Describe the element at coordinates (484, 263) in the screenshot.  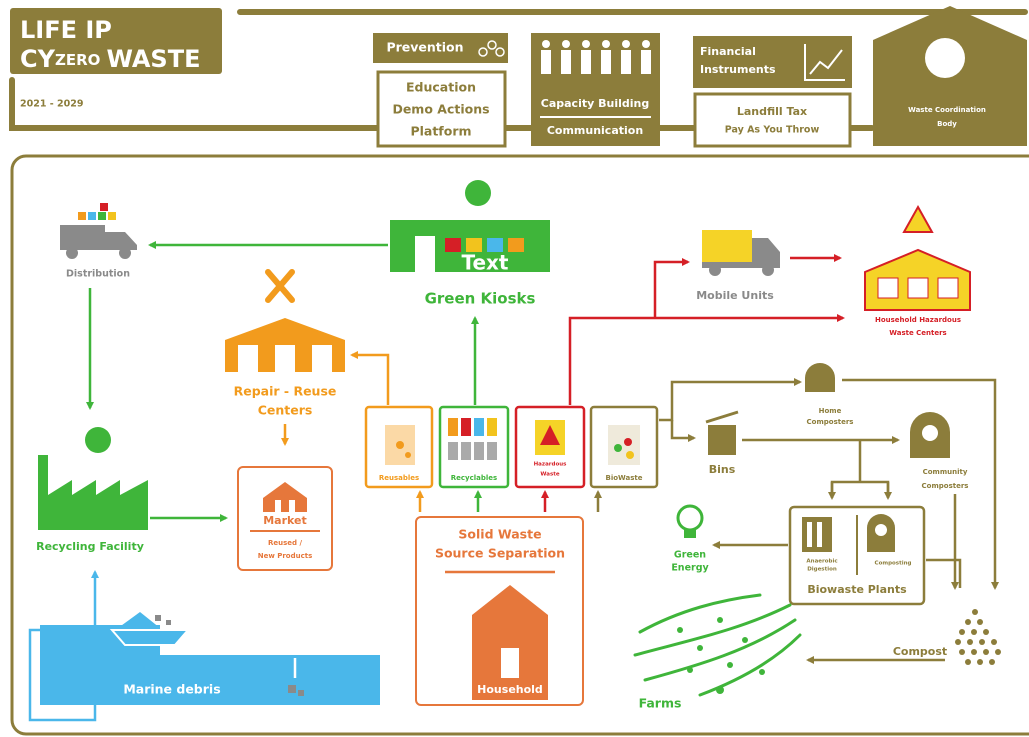
I see `kiosk-sign: Text` at that location.